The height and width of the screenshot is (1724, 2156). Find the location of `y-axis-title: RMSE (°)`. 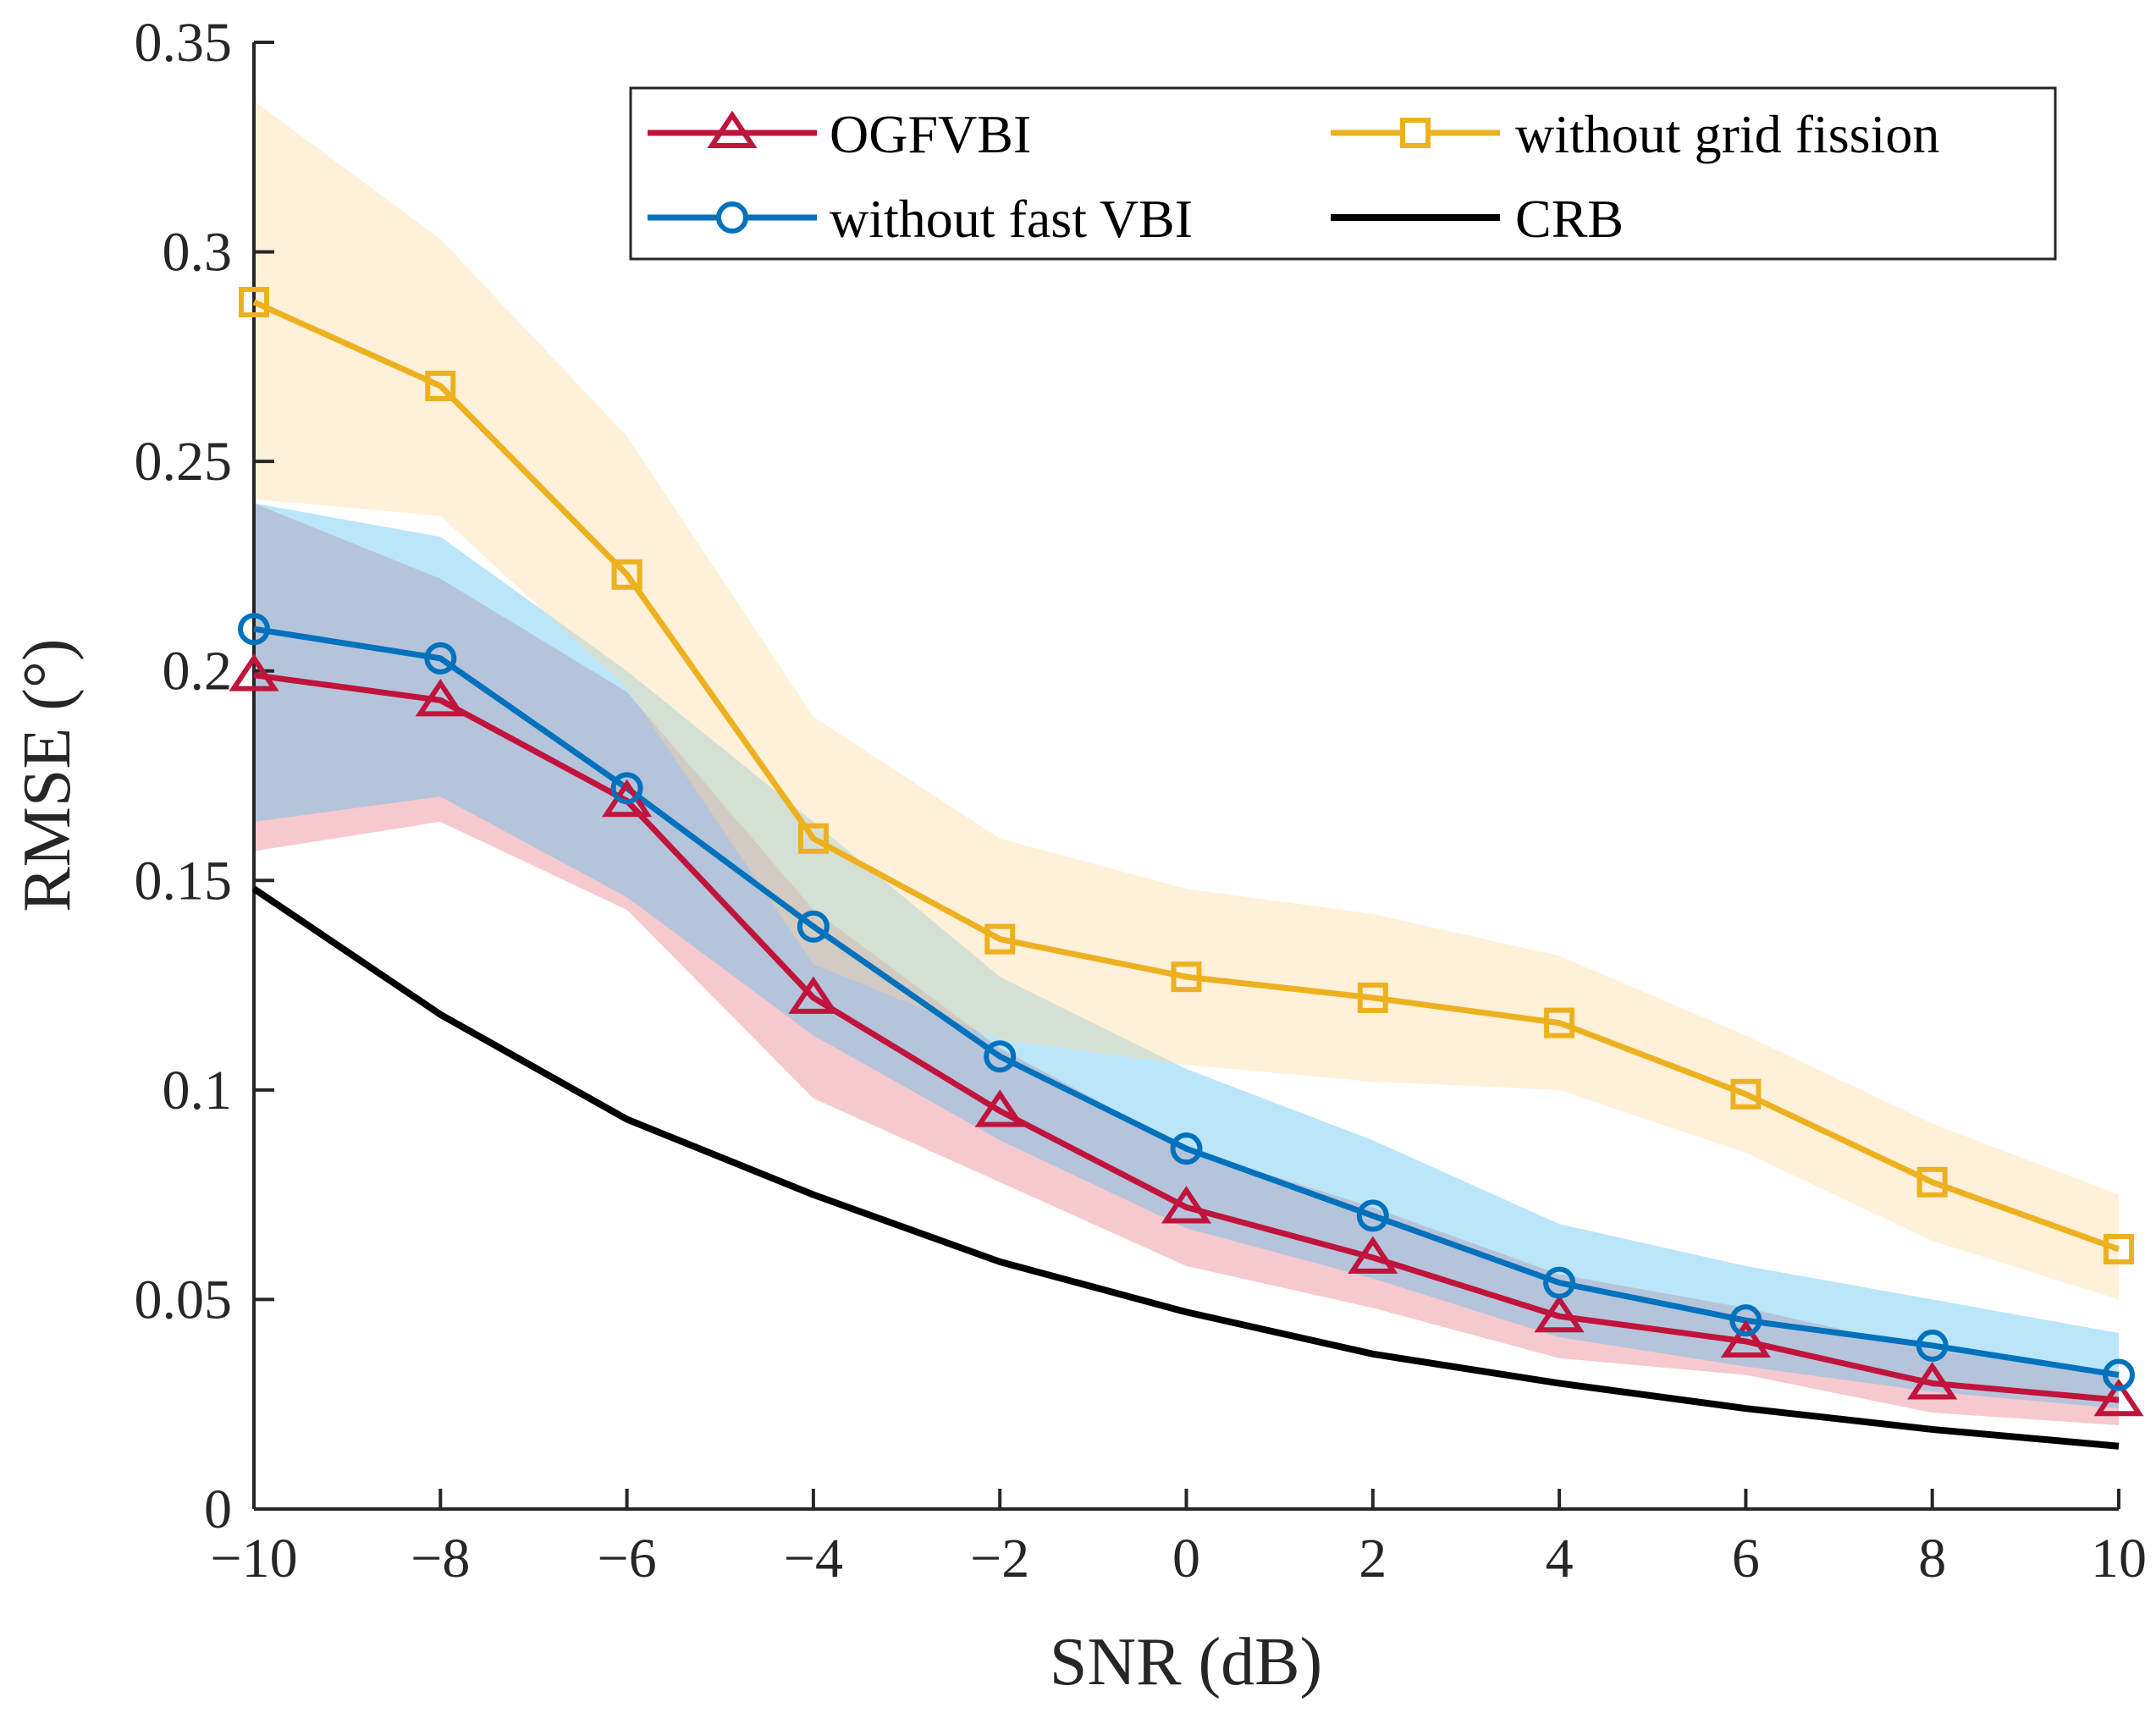

y-axis-title: RMSE (°) is located at coordinates (47, 775).